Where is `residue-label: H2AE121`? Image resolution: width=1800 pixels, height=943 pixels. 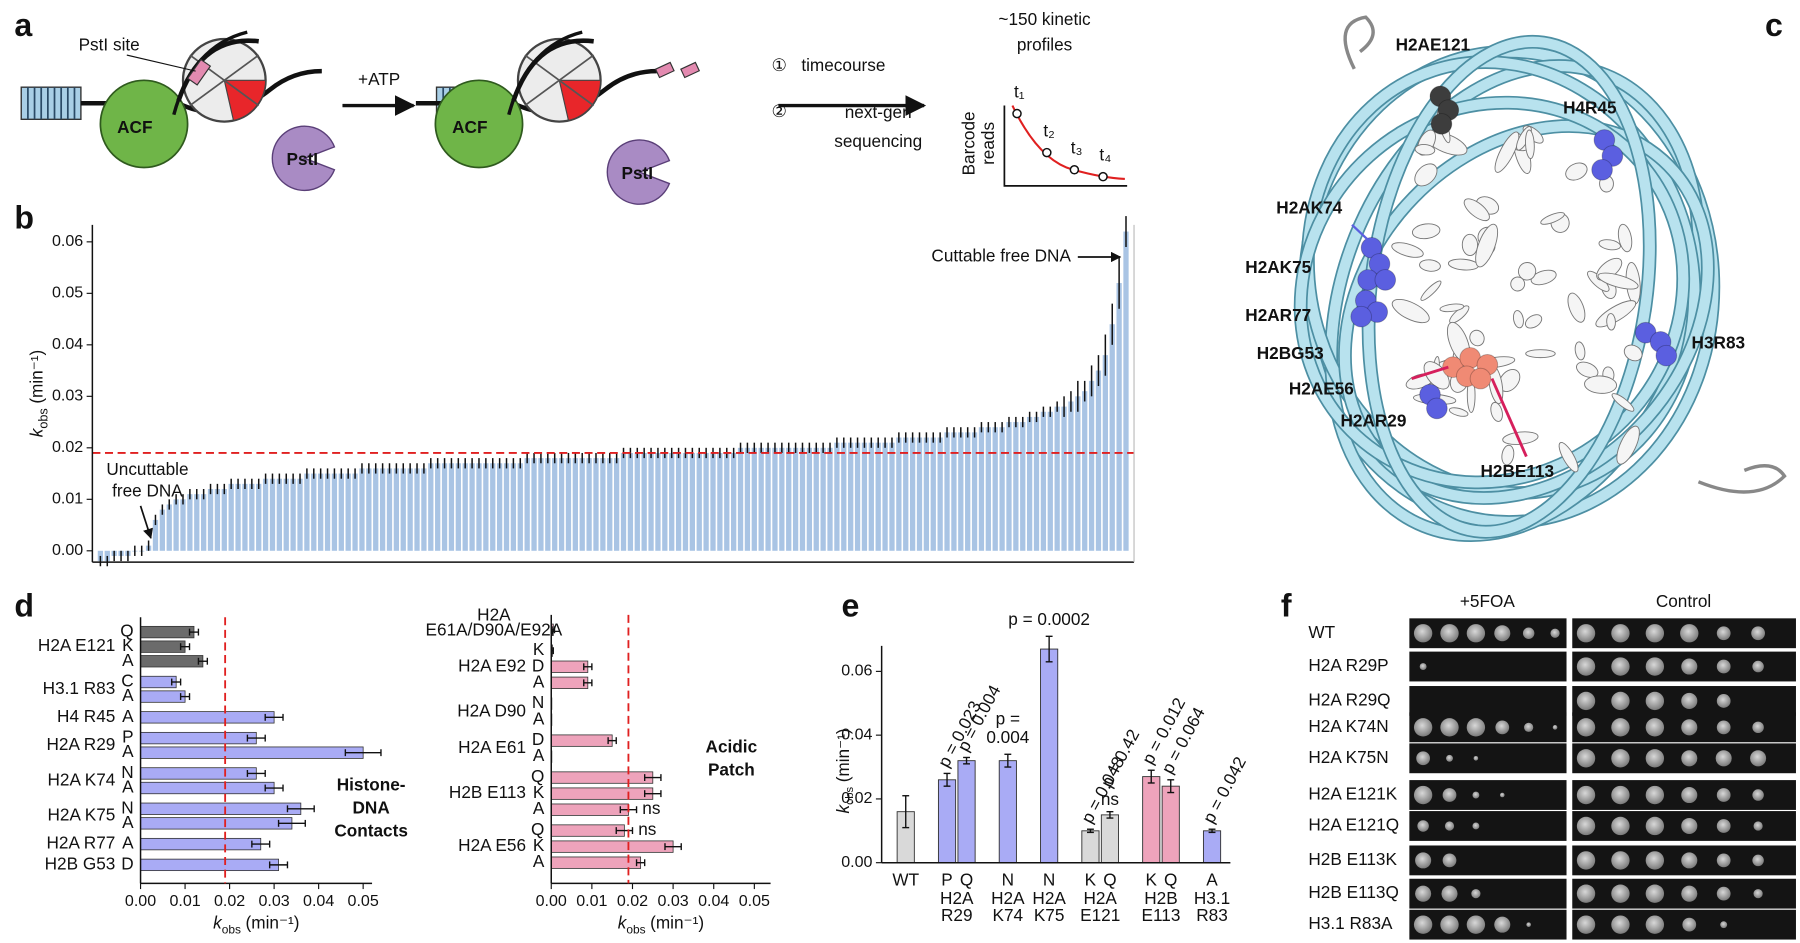
residue-label: H2AE121 is located at coordinates (1433, 44).